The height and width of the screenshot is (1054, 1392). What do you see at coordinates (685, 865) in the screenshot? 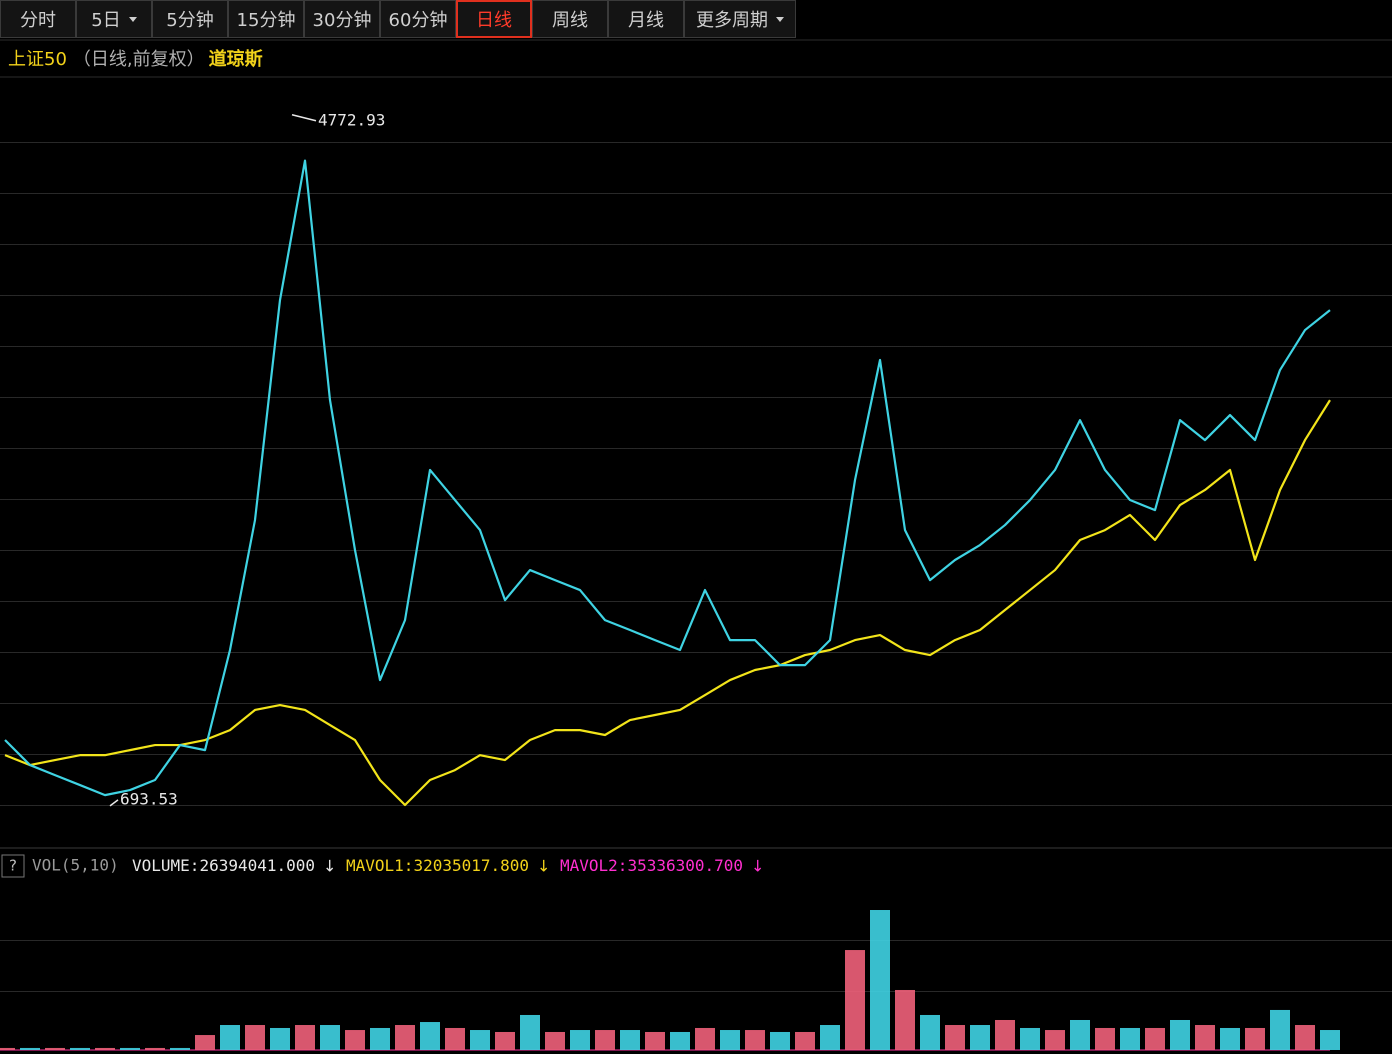
I see `readout-value: 35336300.700` at bounding box center [685, 865].